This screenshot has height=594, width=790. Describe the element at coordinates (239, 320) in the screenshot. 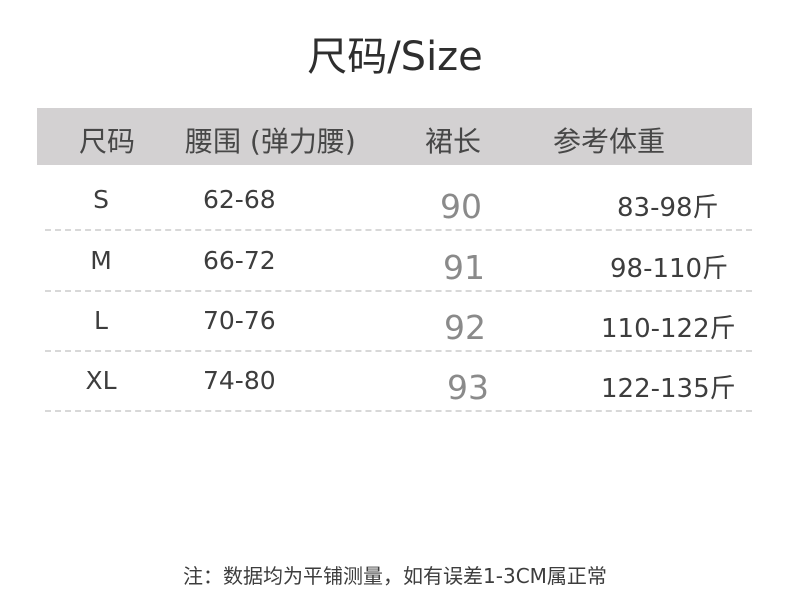

I see `cell-waist: 70-76` at that location.